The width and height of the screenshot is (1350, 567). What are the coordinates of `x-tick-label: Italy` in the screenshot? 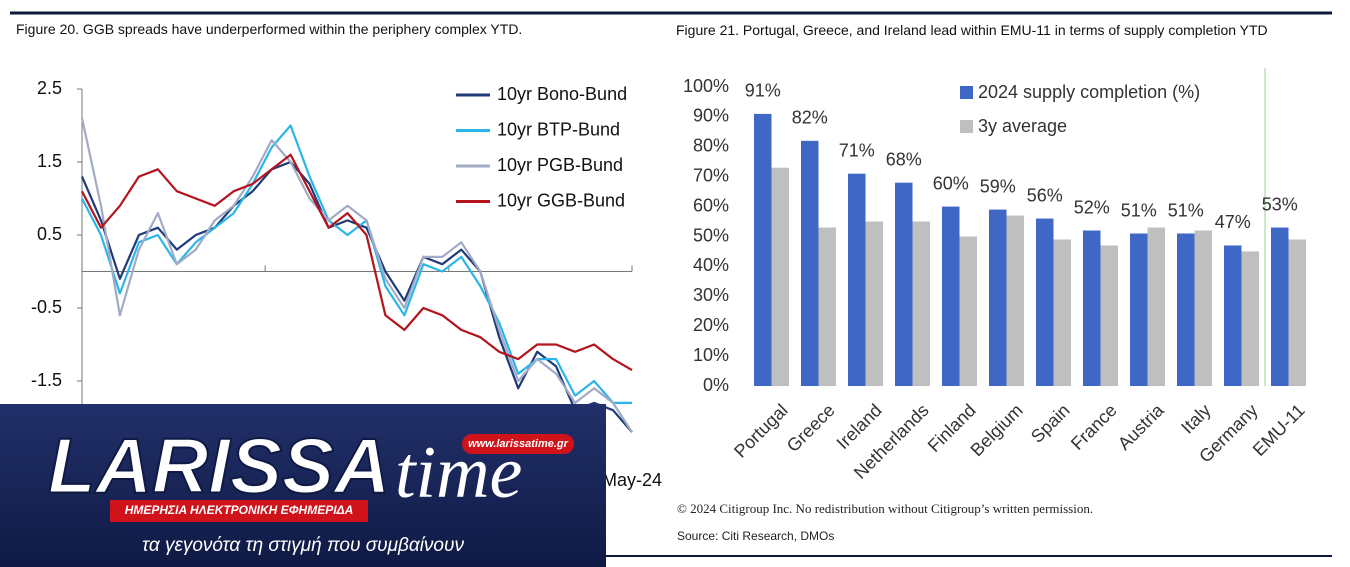 It's located at (1195, 418).